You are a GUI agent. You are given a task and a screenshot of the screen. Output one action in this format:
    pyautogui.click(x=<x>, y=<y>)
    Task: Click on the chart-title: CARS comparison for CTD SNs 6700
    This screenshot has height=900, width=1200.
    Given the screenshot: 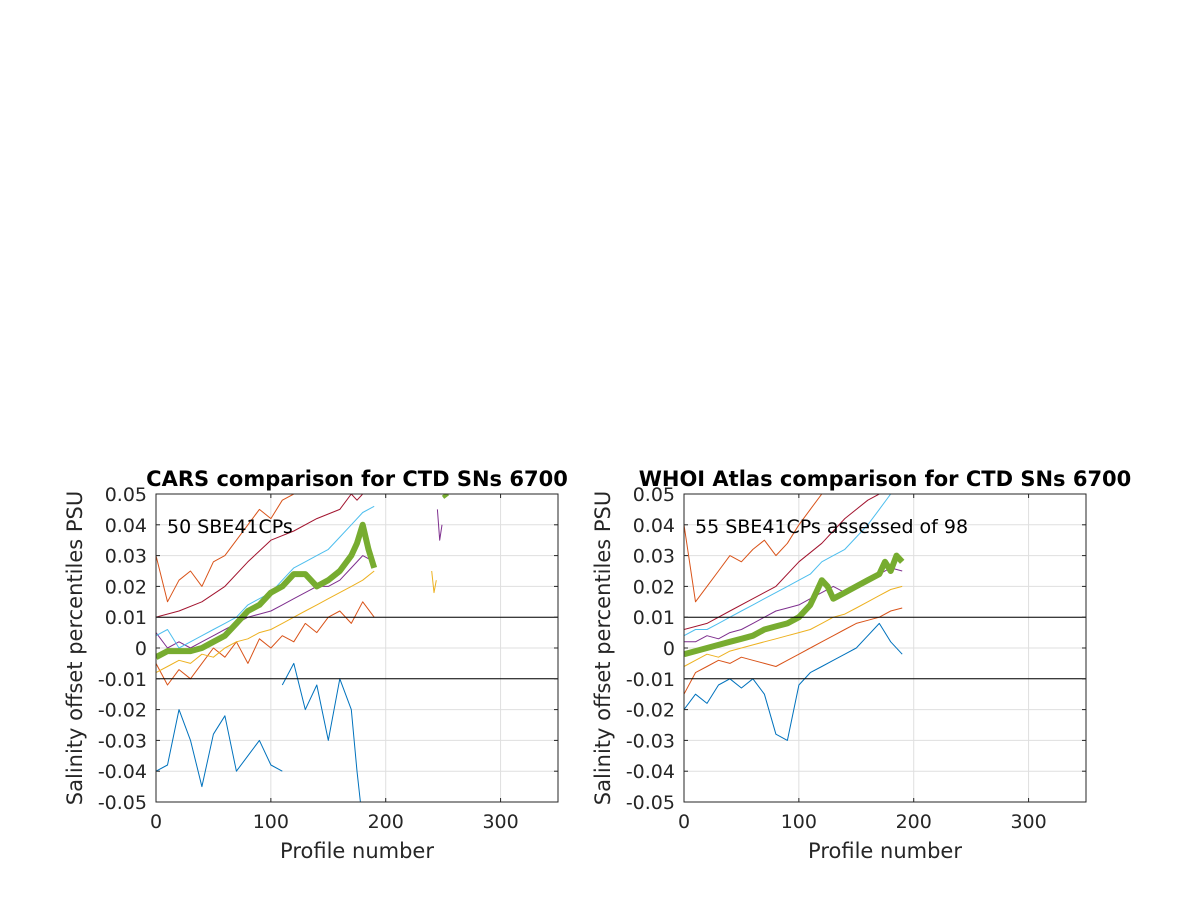 What is the action you would take?
    pyautogui.click(x=357, y=479)
    